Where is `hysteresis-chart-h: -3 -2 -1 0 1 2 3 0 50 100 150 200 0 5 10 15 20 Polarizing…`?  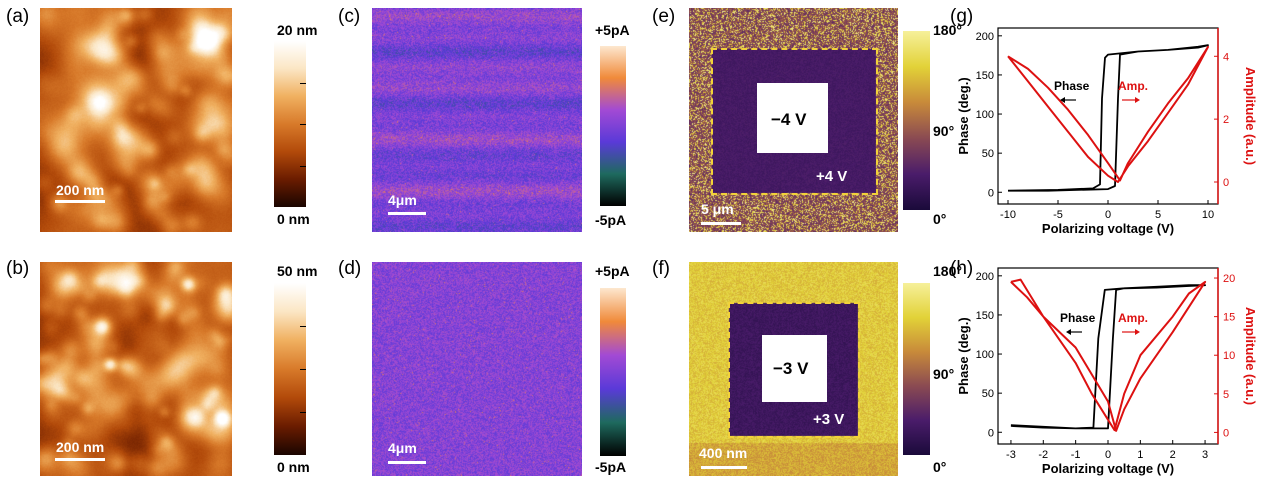 hysteresis-chart-h: -3 -2 -1 0 1 2 3 0 50 100 150 200 0 5 10 15 20 Polarizing… is located at coordinates (1107, 371).